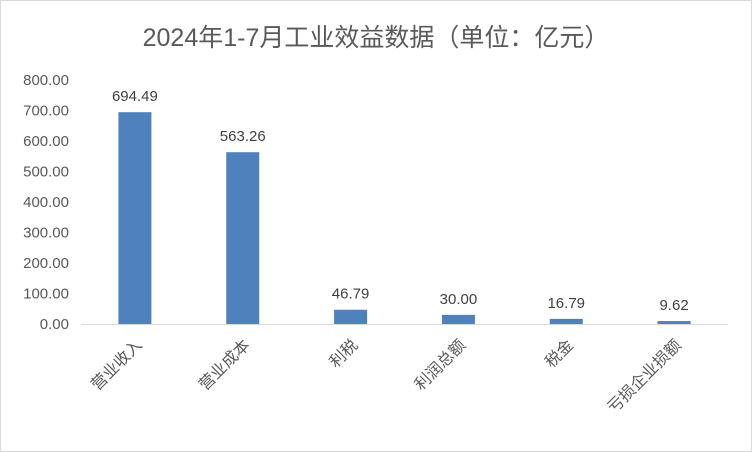 The height and width of the screenshot is (452, 752). What do you see at coordinates (46, 202) in the screenshot?
I see `y-tick-label: 400.00` at bounding box center [46, 202].